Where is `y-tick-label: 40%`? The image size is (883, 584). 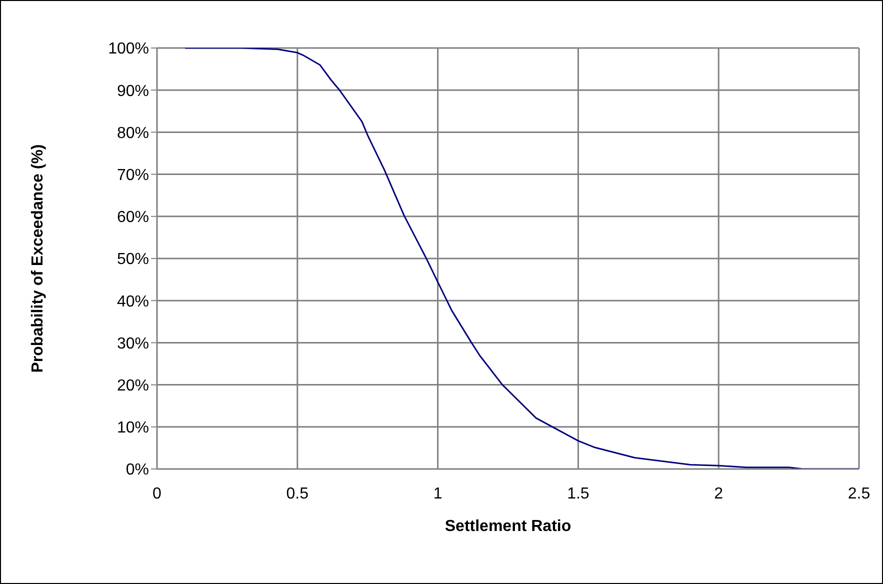
y-tick-label: 40% is located at coordinates (132, 301).